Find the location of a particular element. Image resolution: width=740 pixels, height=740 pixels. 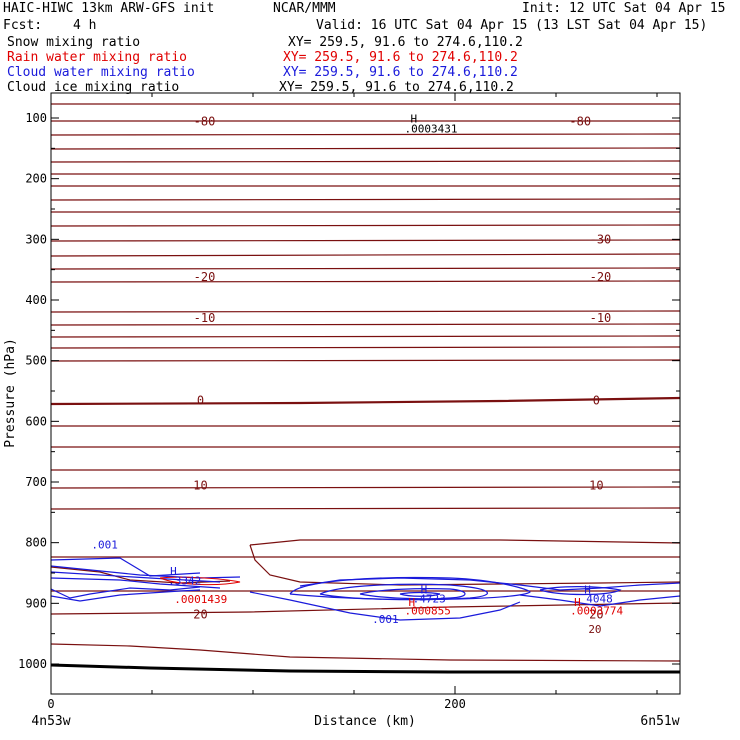

rain-contour is located at coordinates (200, 581).